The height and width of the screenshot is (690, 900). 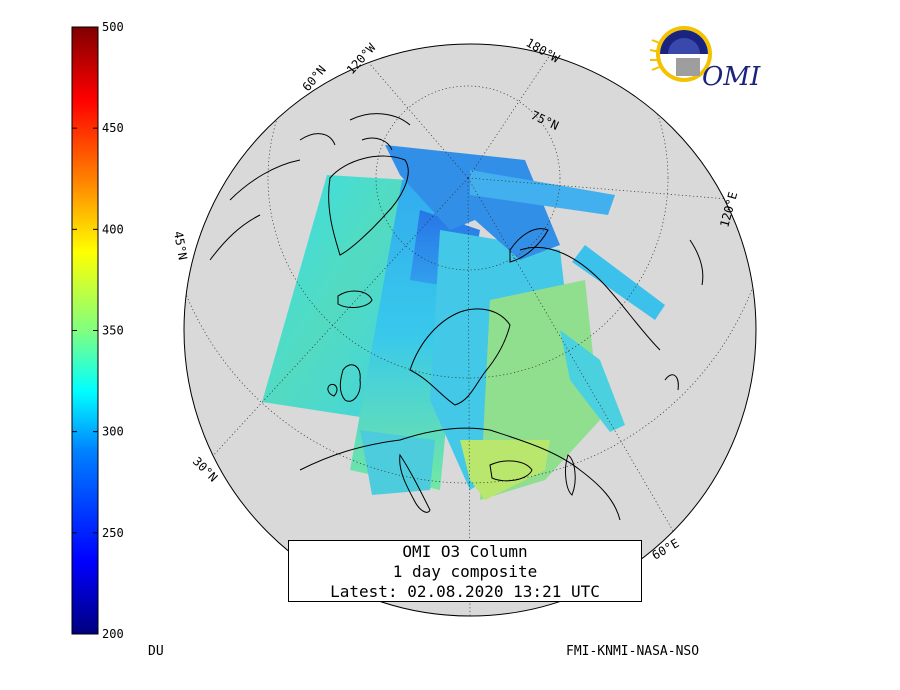 I want to click on coast-novaya-zemlya, so click(x=529, y=245).